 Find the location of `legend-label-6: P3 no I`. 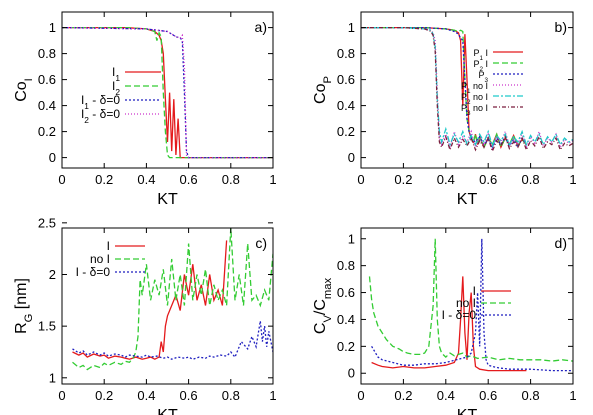

legend-label-6: P3 no I is located at coordinates (474, 110).